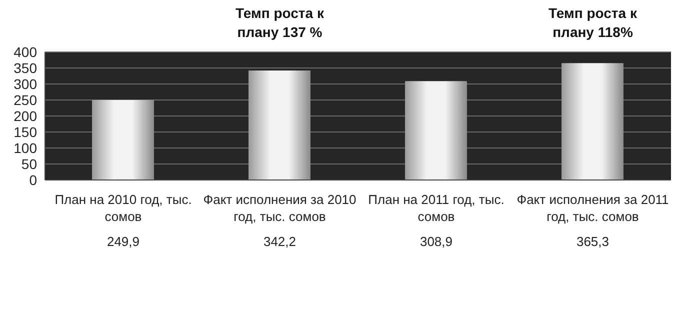 Image resolution: width=679 pixels, height=320 pixels. What do you see at coordinates (592, 208) in the screenshot?
I see `x-tick-label: Факт исполнения за 2011 год, тыс. сомов` at bounding box center [592, 208].